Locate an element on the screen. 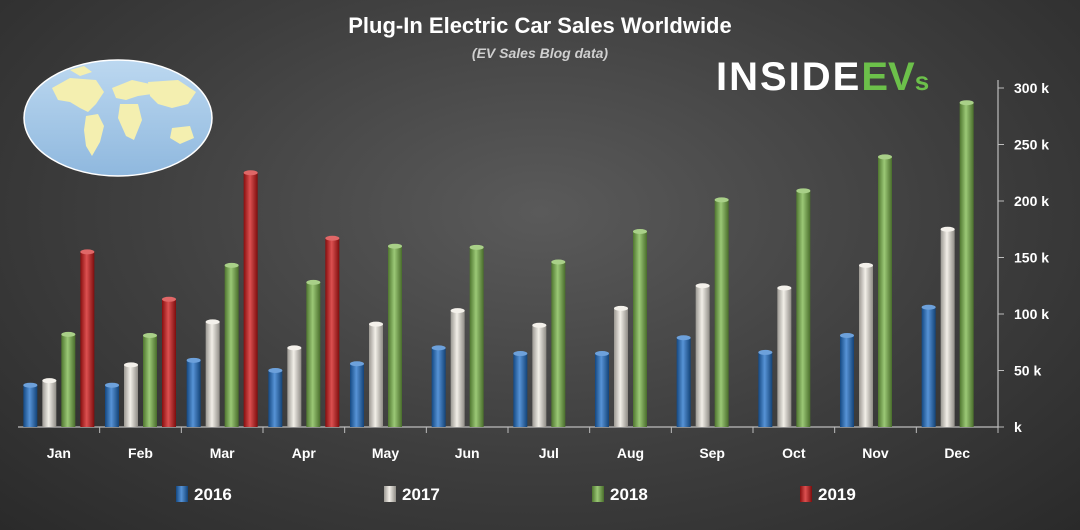 This screenshot has width=1080, height=530. bar-2016-Mar is located at coordinates (193, 392).